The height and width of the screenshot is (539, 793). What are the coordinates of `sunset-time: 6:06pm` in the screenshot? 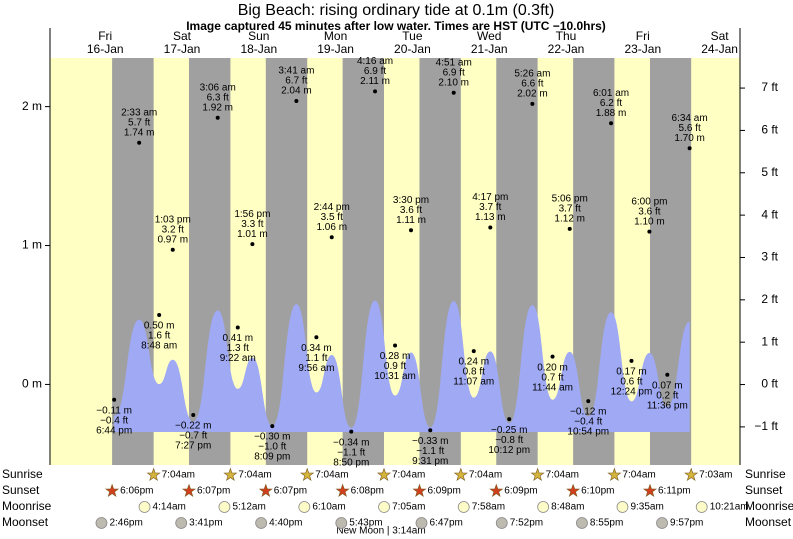 It's located at (136, 491).